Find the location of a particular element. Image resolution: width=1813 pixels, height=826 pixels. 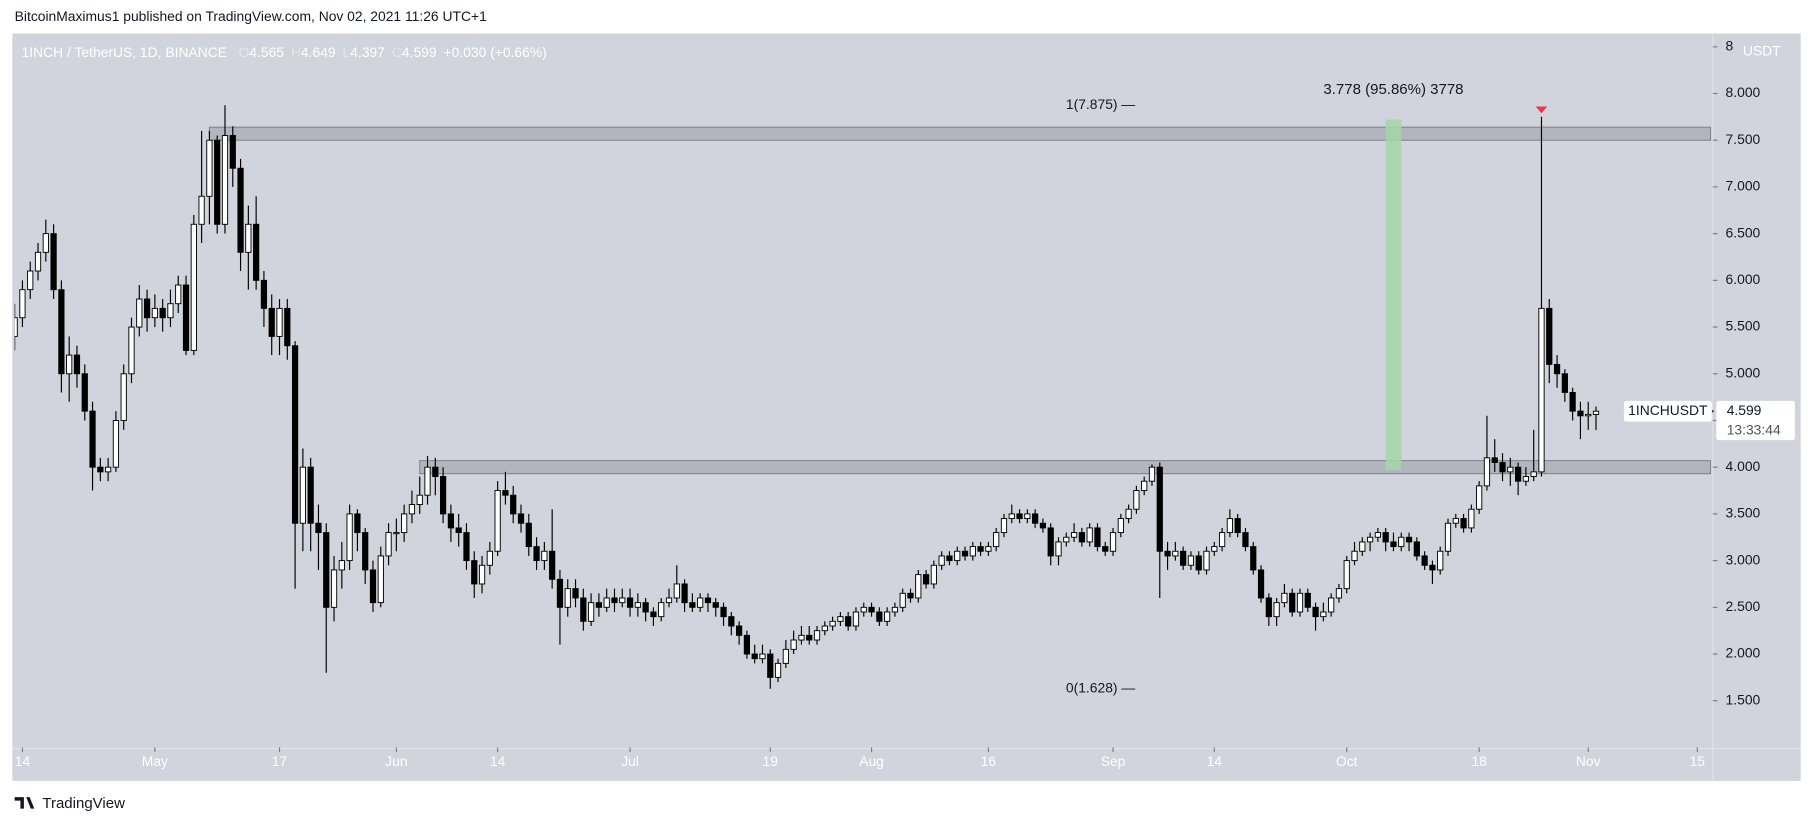

legend-value: 4.649 is located at coordinates (318, 52).